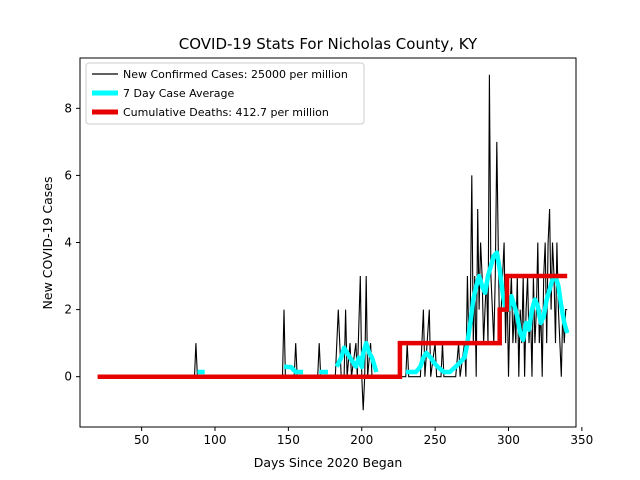  I want to click on legend-label-cumulative-deaths: Cumulative Deaths: 412.7 per million, so click(226, 112).